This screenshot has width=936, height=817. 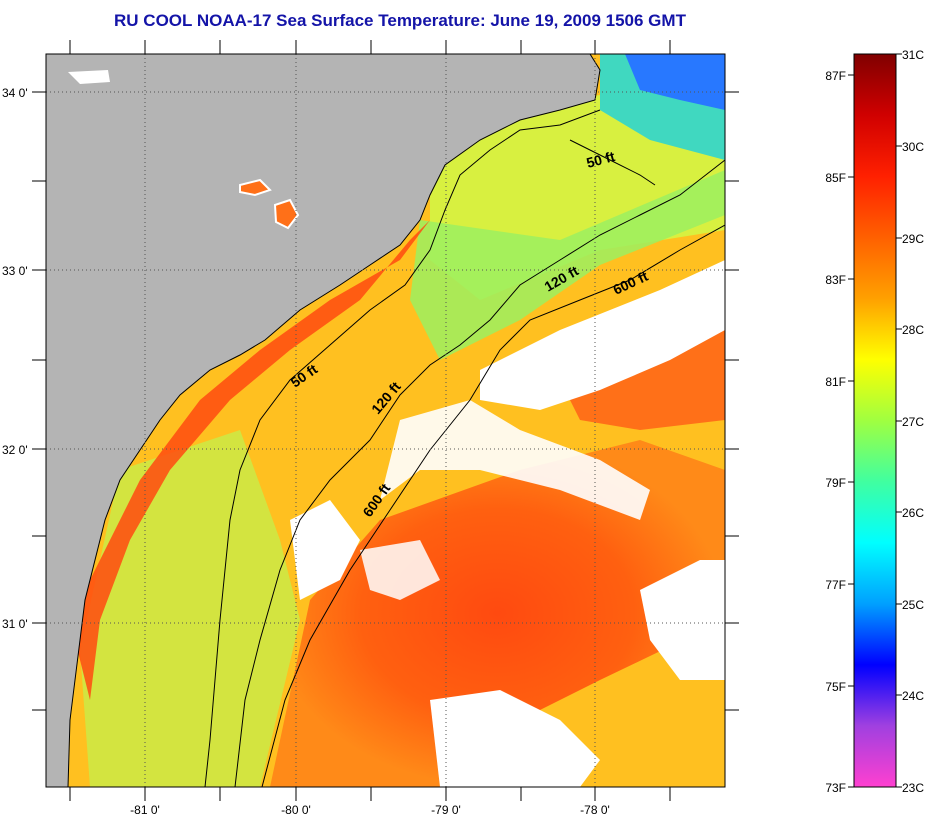 What do you see at coordinates (145, 810) in the screenshot?
I see `lon-label-81: -81 0'` at bounding box center [145, 810].